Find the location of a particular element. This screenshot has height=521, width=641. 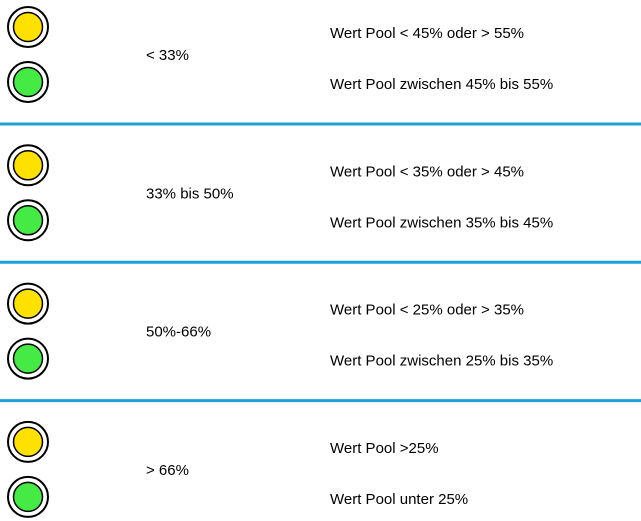

yellow-condition: Wert Pool < 25% oder > 35% is located at coordinates (427, 310).